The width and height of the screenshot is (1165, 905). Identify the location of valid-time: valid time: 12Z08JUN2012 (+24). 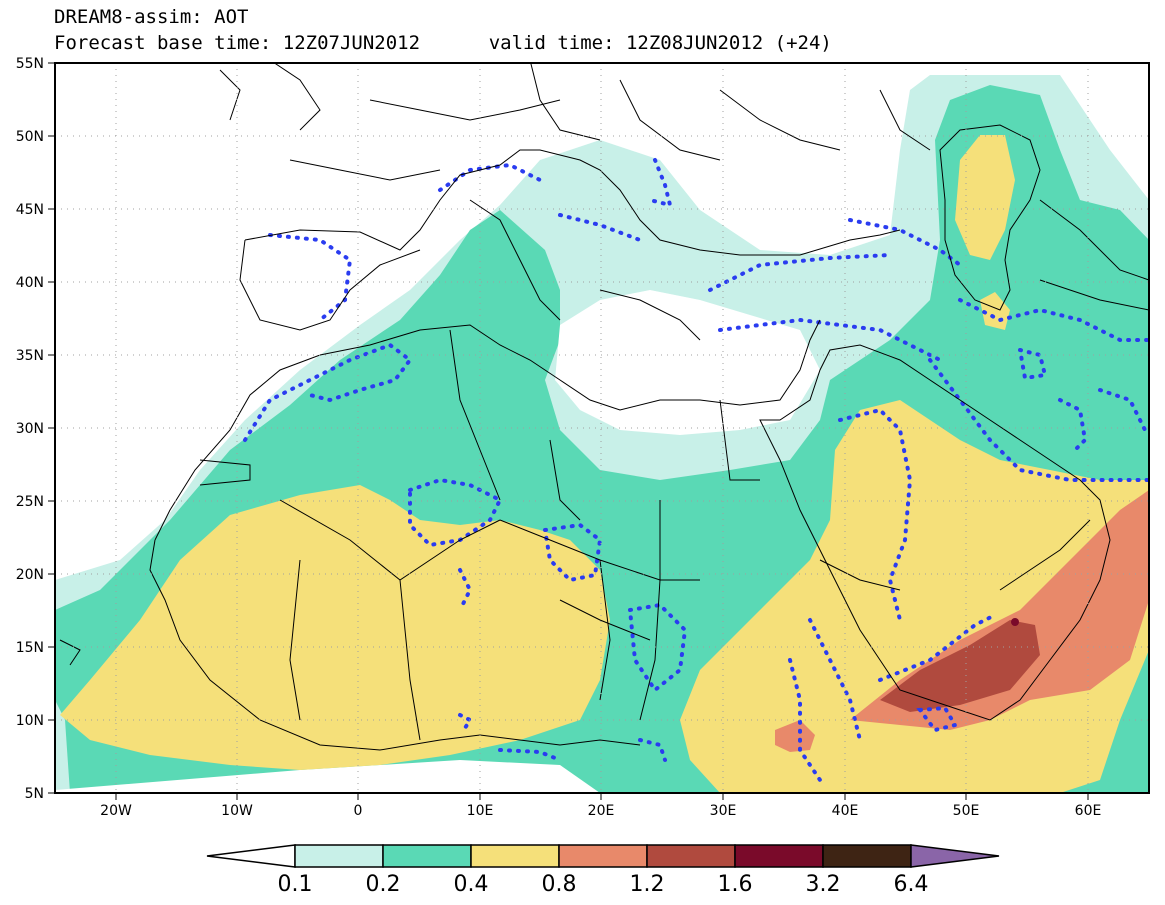
(660, 43).